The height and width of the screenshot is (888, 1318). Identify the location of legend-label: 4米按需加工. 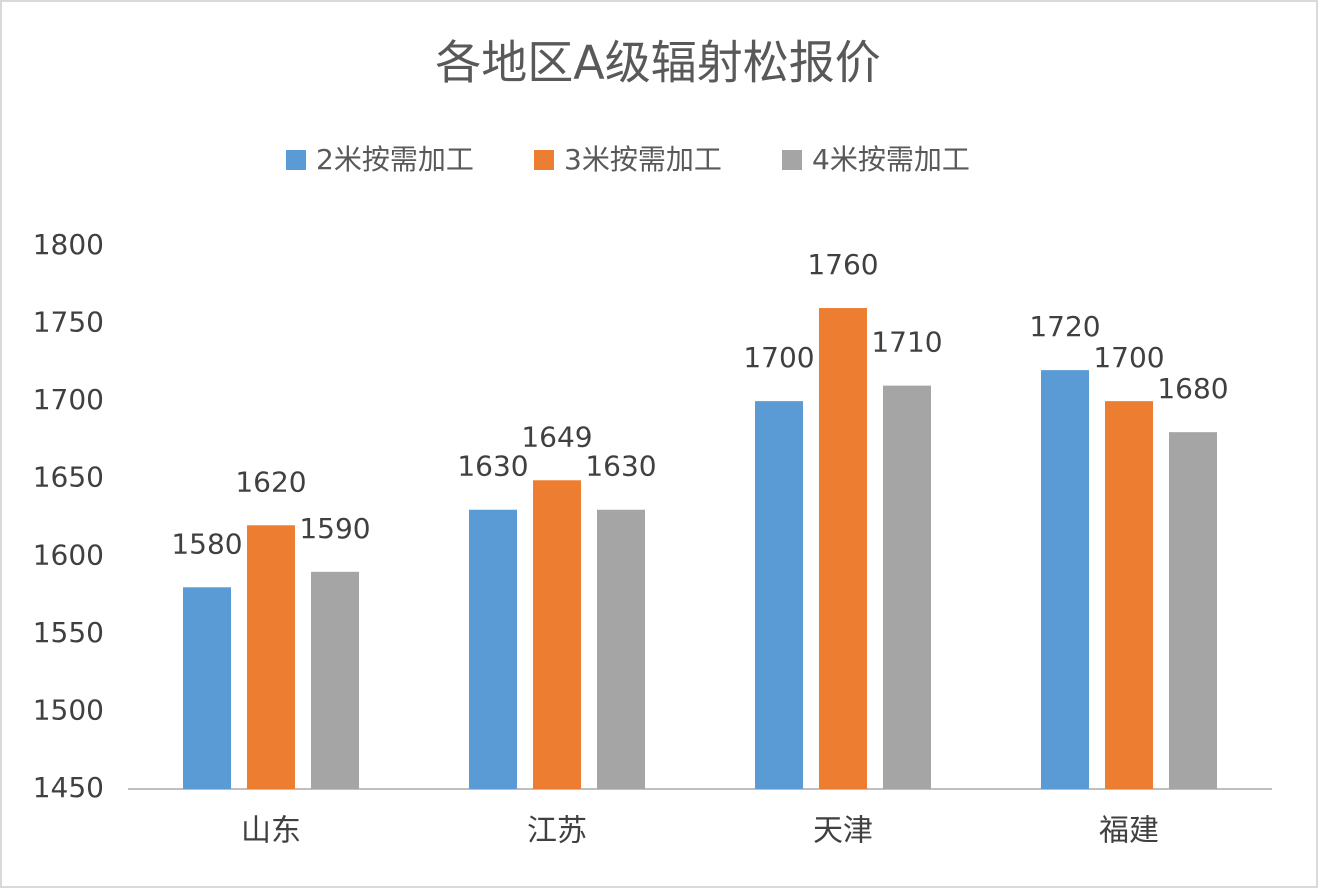
(891, 159).